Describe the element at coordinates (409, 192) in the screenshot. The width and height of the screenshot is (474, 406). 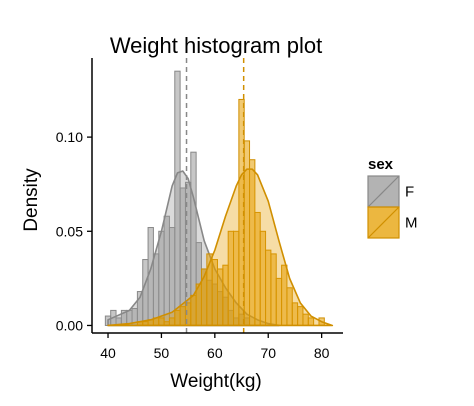
I see `legend-label-f: F` at that location.